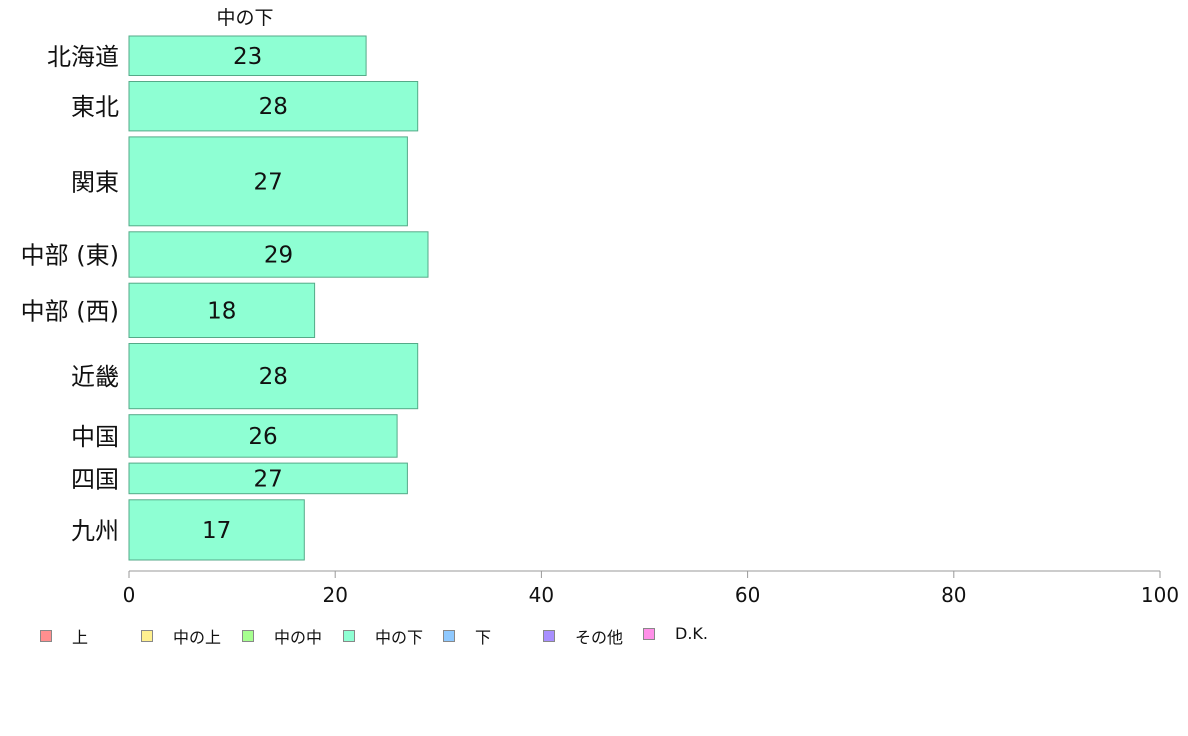 Image resolution: width=1188 pixels, height=736 pixels. I want to click on legend-label: 上, so click(80, 637).